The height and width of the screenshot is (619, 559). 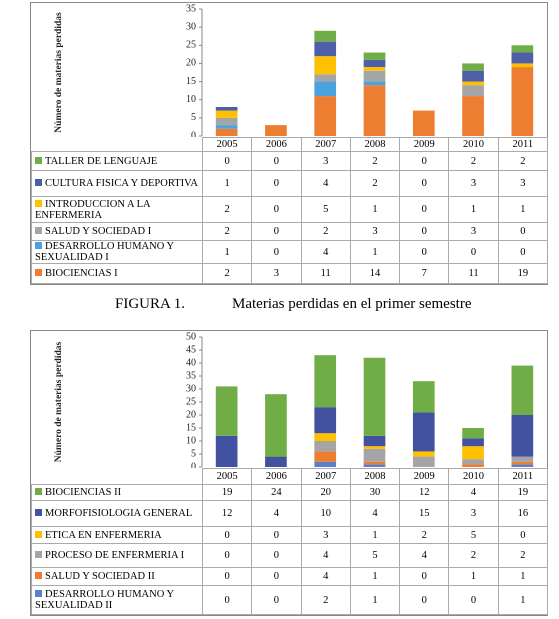 I want to click on y-axis-label: Número de materias perdidas, so click(x=59, y=401).